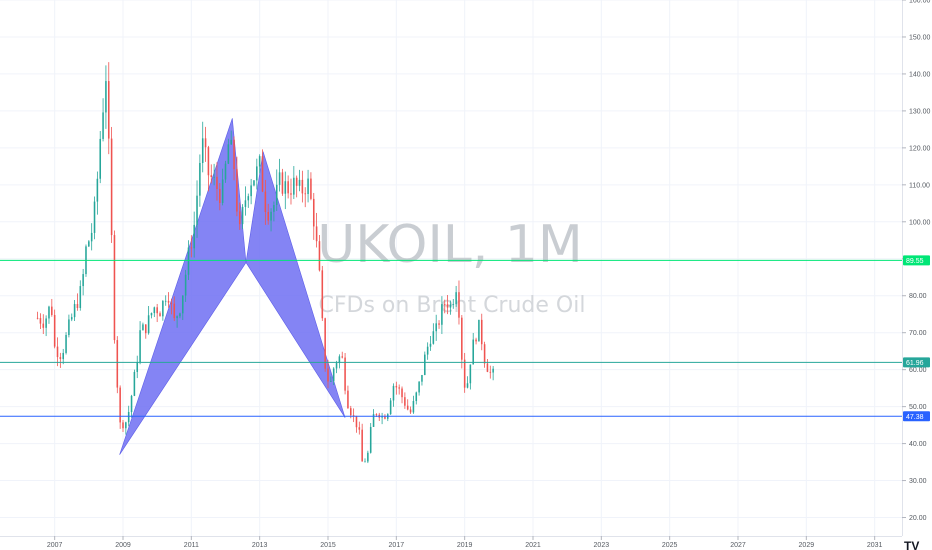 The image size is (932, 550). What do you see at coordinates (915, 363) in the screenshot?
I see `line-teal-badge-label: 61.96` at bounding box center [915, 363].